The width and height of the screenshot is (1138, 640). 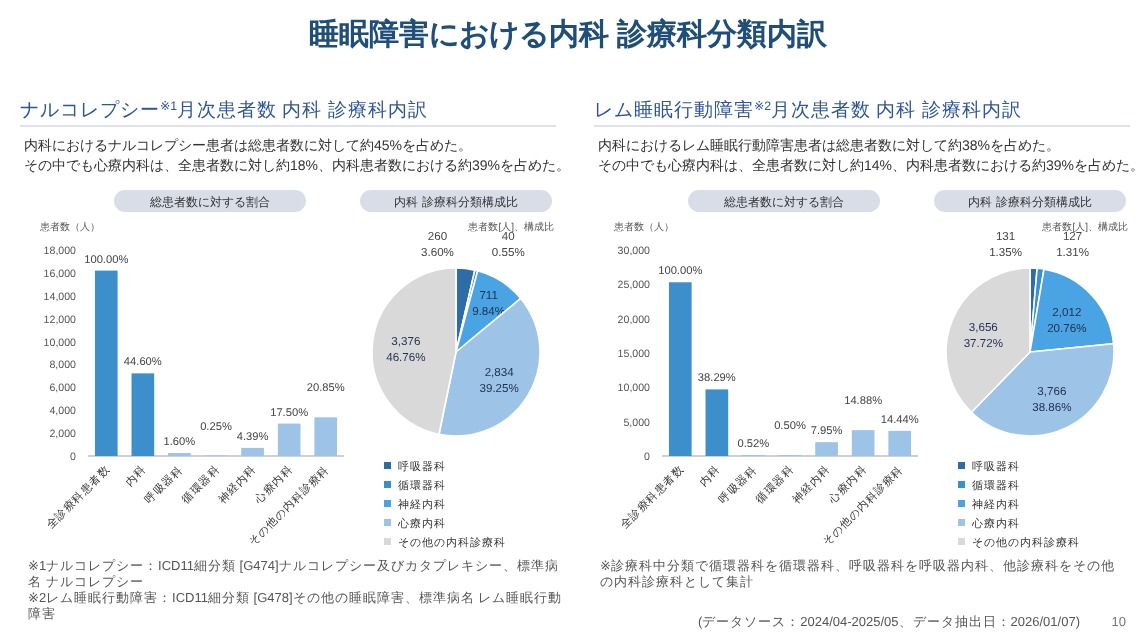 I want to click on annotation: レム睡眠行動障害$^{※2}$月次患者数 内科 診療科内訳, so click(x=808, y=110).